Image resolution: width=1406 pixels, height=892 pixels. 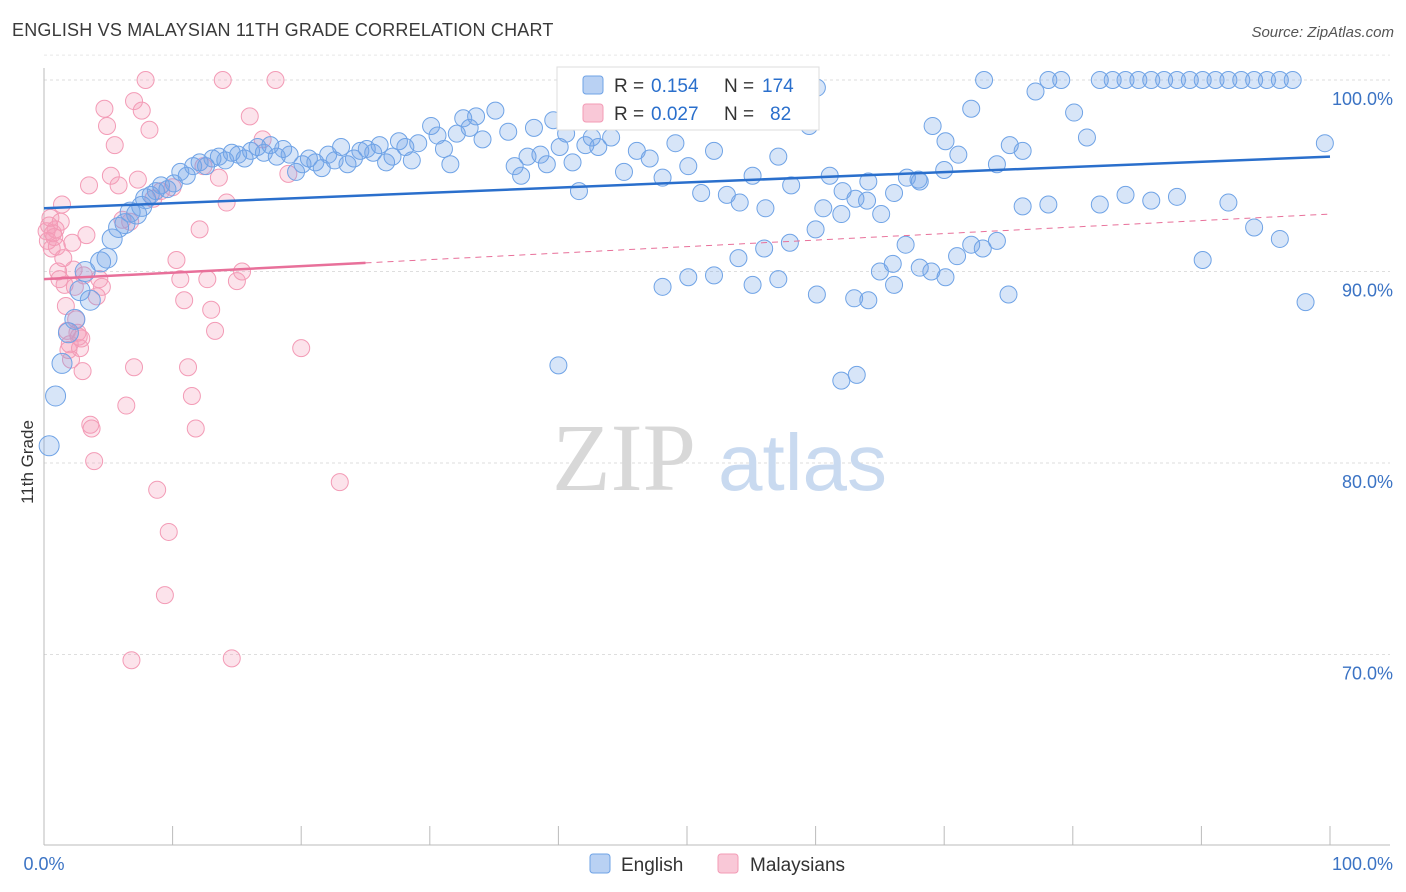 I want to click on x-tick-label-min: 0.0%, so click(x=43, y=864).